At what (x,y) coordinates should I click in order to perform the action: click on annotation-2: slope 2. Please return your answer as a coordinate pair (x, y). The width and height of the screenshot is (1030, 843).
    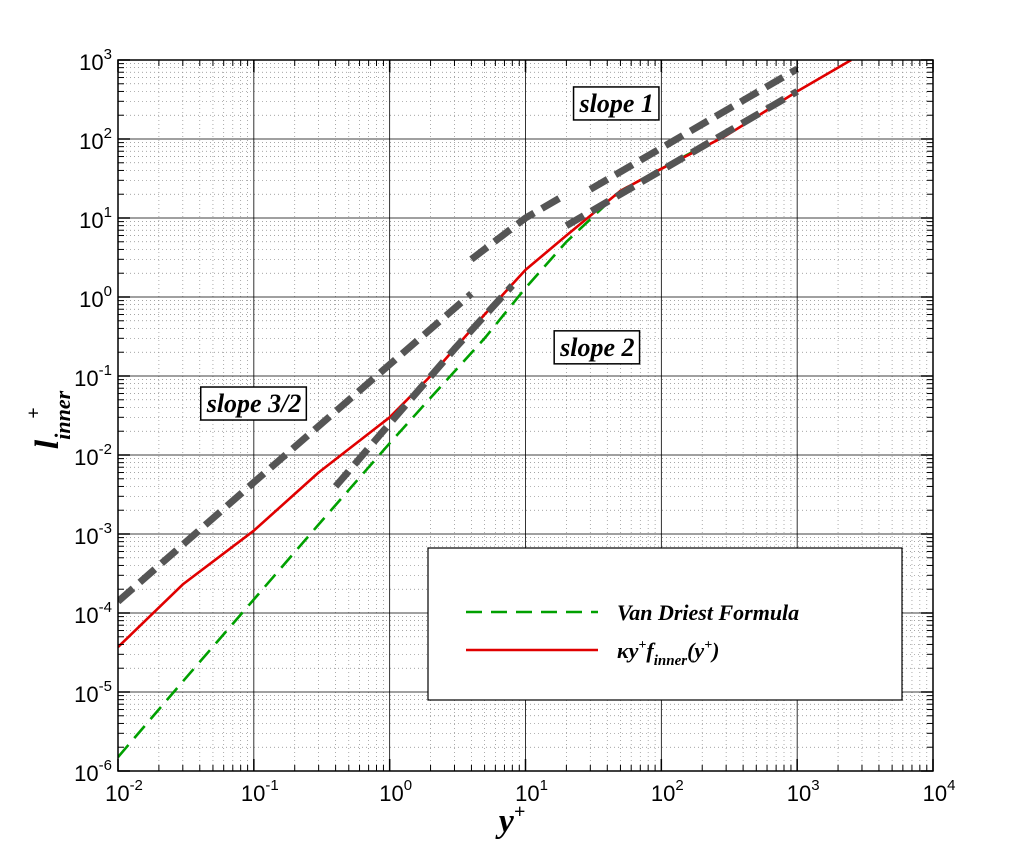
    Looking at the image, I should click on (597, 347).